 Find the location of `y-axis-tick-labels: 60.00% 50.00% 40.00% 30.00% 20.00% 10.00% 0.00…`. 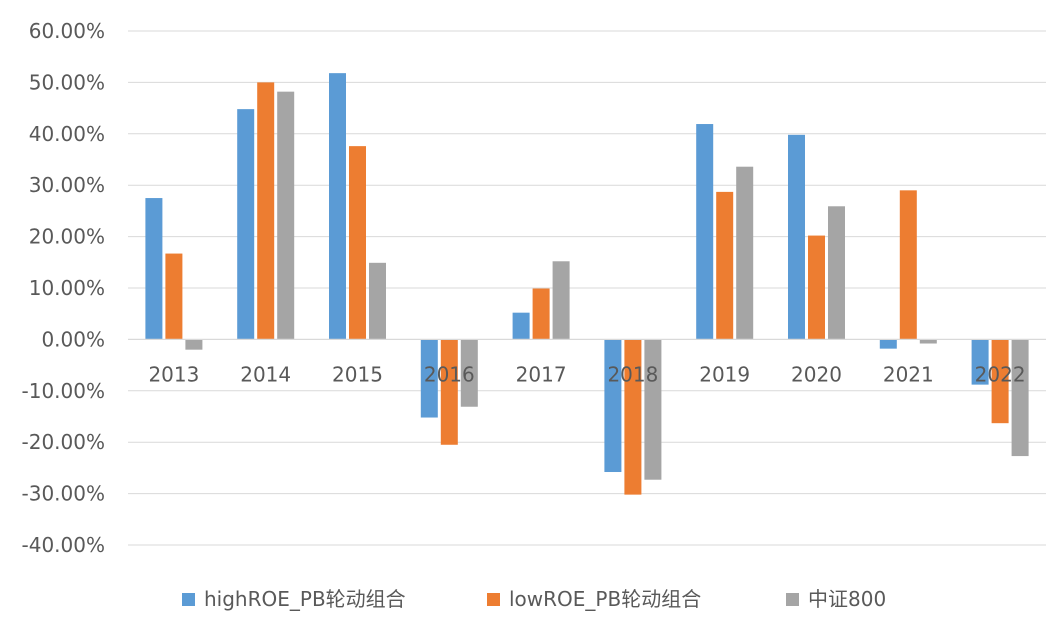

y-axis-tick-labels: 60.00% 50.00% 40.00% 30.00% 20.00% 10.00% 0.00… is located at coordinates (63, 288).